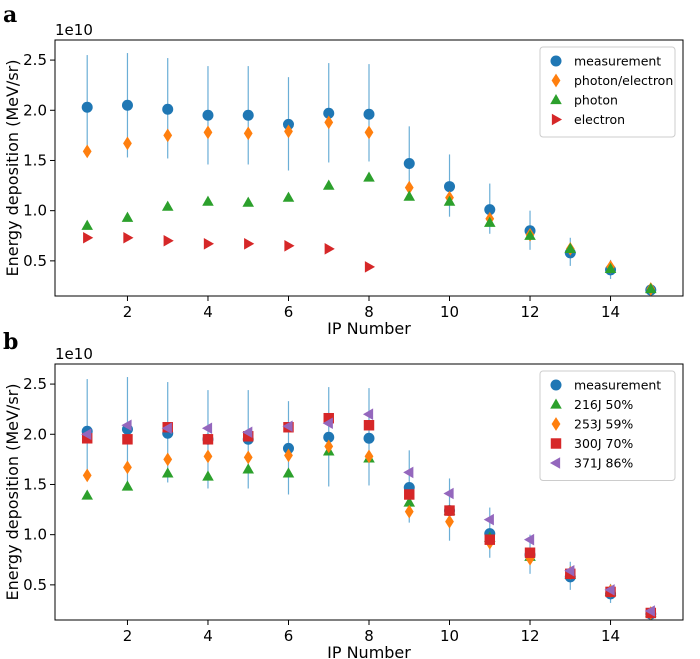 This screenshot has height=659, width=700. I want to click on x-tick-label: 2, so click(128, 312).